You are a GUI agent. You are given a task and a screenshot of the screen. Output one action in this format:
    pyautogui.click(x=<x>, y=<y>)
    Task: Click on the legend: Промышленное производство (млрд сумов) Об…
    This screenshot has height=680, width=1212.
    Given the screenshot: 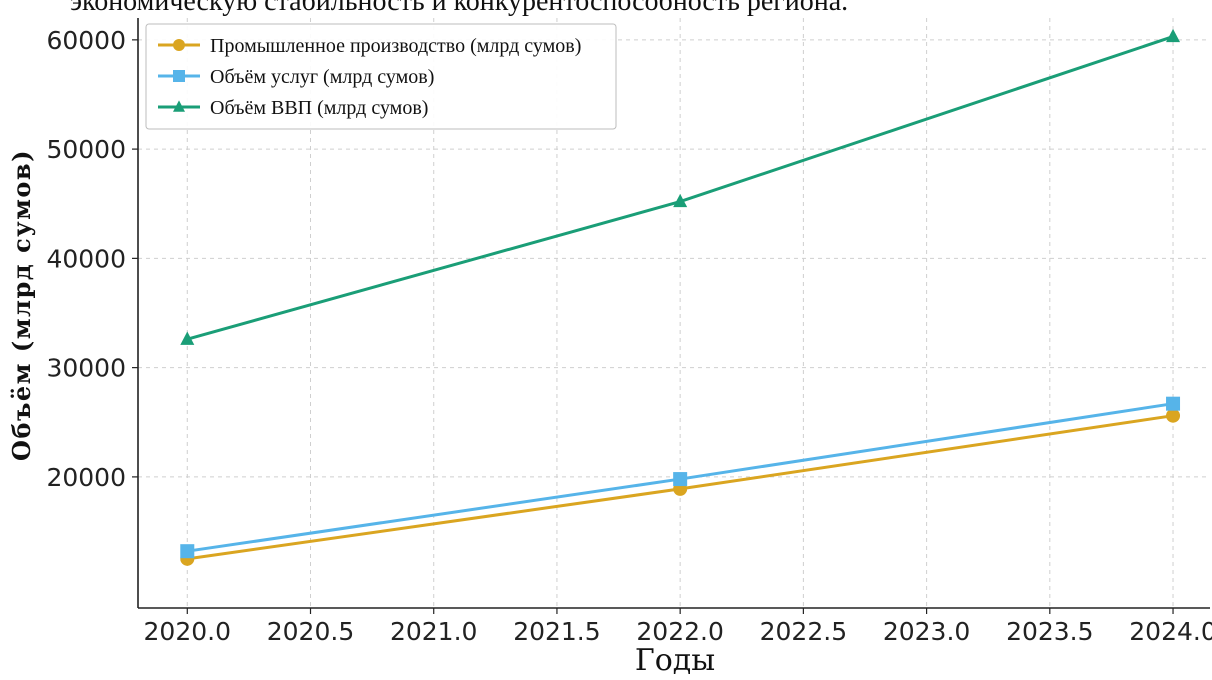 What is the action you would take?
    pyautogui.click(x=381, y=76)
    